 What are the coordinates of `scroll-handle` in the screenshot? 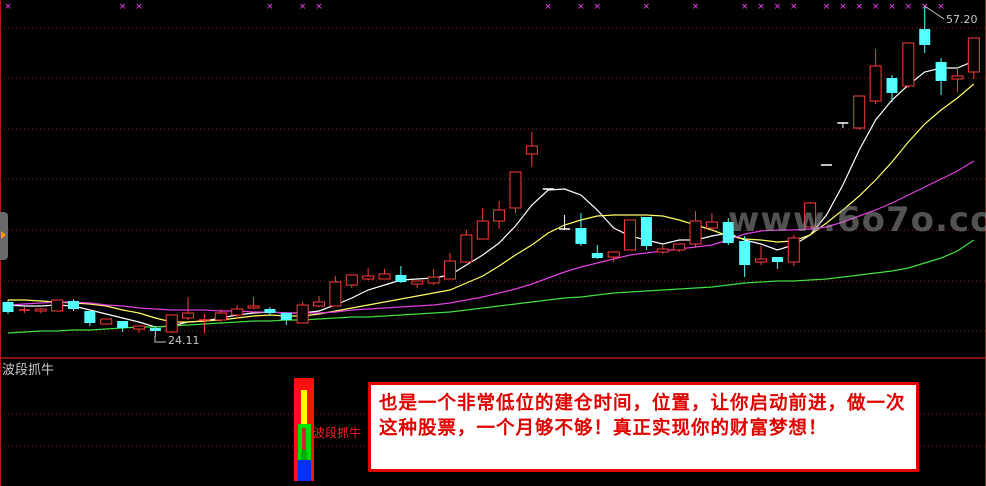 It's located at (4, 236).